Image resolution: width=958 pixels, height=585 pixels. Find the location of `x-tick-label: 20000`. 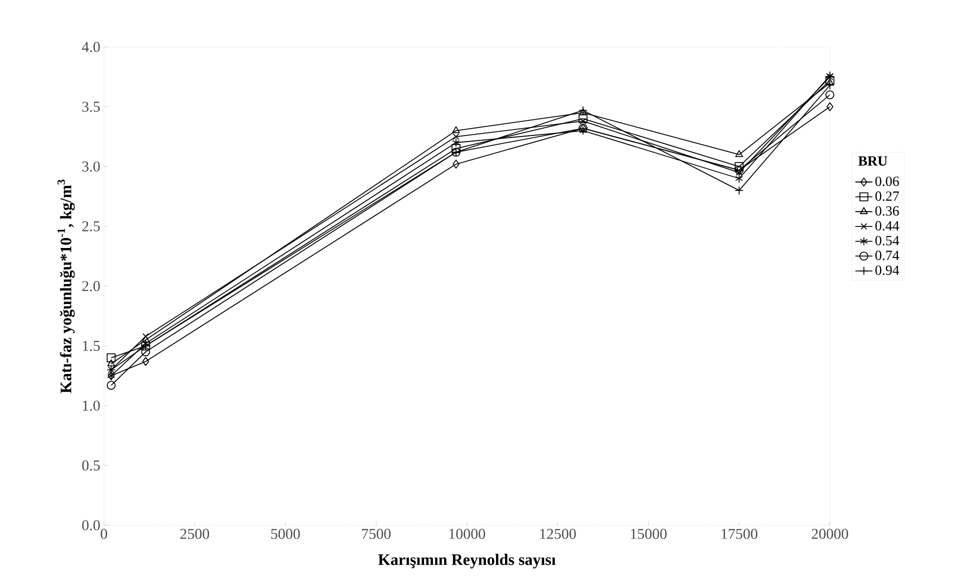

x-tick-label: 20000 is located at coordinates (830, 533).